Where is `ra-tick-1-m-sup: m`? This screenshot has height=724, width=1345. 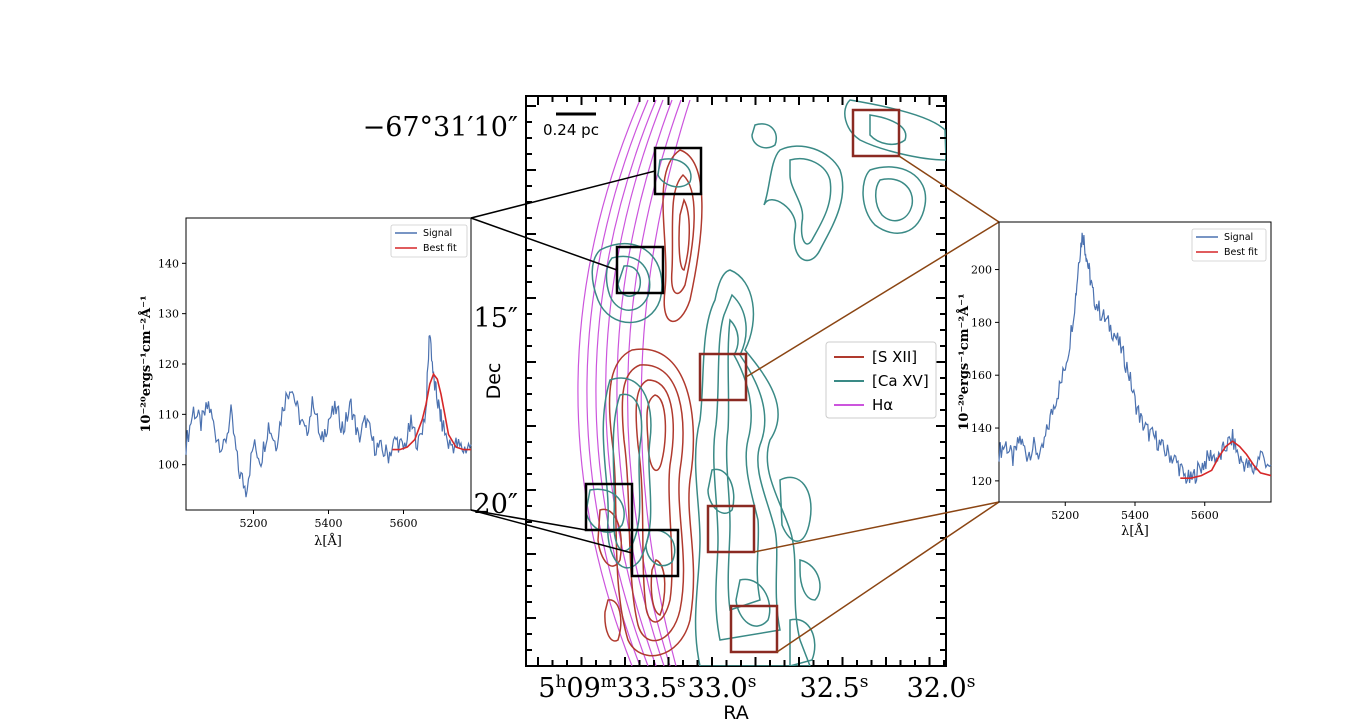 ra-tick-1-m-sup: m is located at coordinates (609, 682).